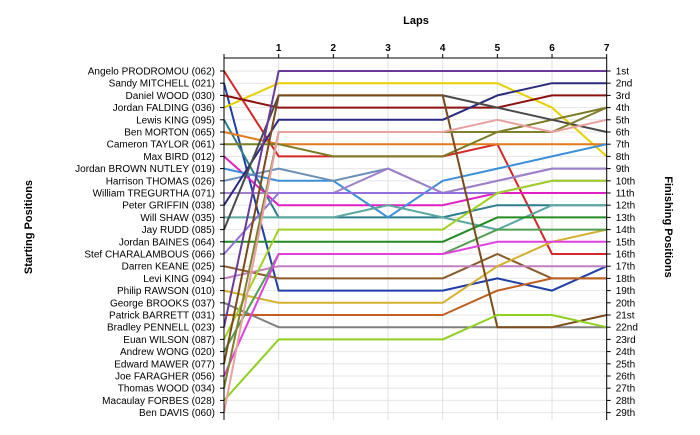  What do you see at coordinates (625, 291) in the screenshot?
I see `finishing-position-label: 19th` at bounding box center [625, 291].